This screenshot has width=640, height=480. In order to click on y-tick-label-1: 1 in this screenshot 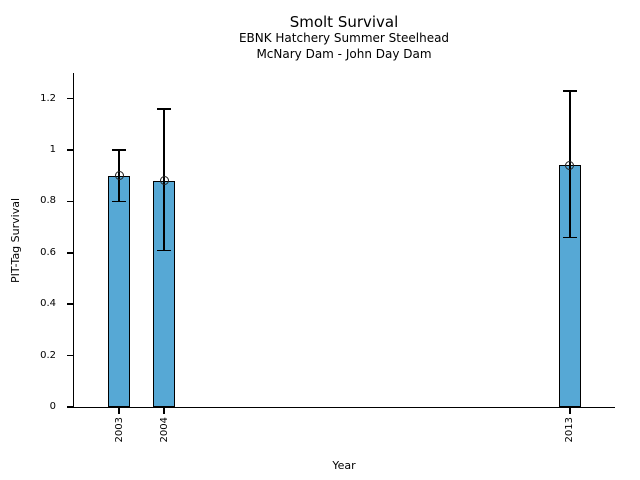, I will do `click(52, 150)`.